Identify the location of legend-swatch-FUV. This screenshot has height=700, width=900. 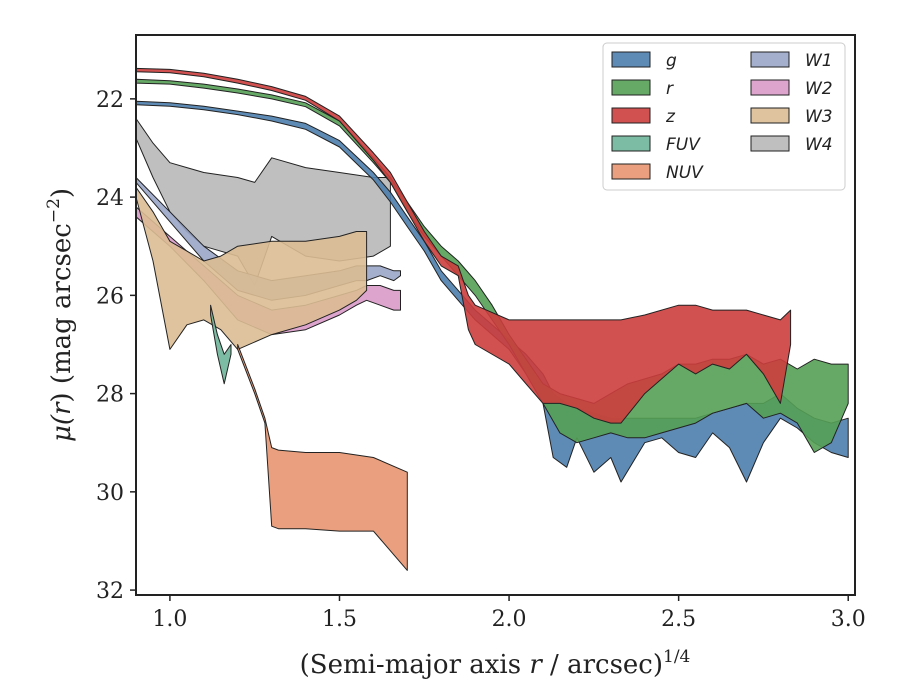
(631, 143).